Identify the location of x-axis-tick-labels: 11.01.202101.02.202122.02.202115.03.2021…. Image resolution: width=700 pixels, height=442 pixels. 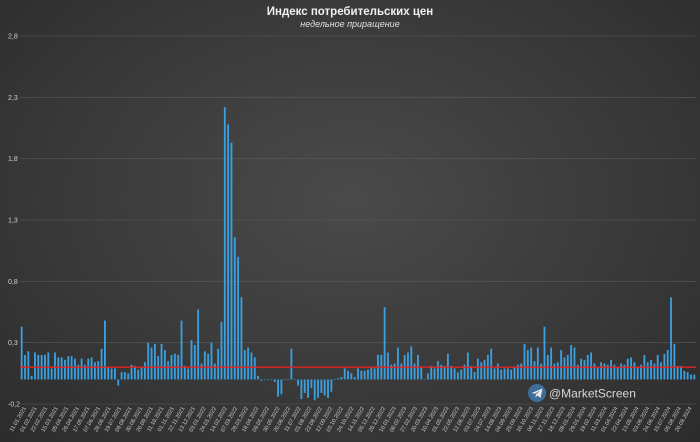
(351, 419).